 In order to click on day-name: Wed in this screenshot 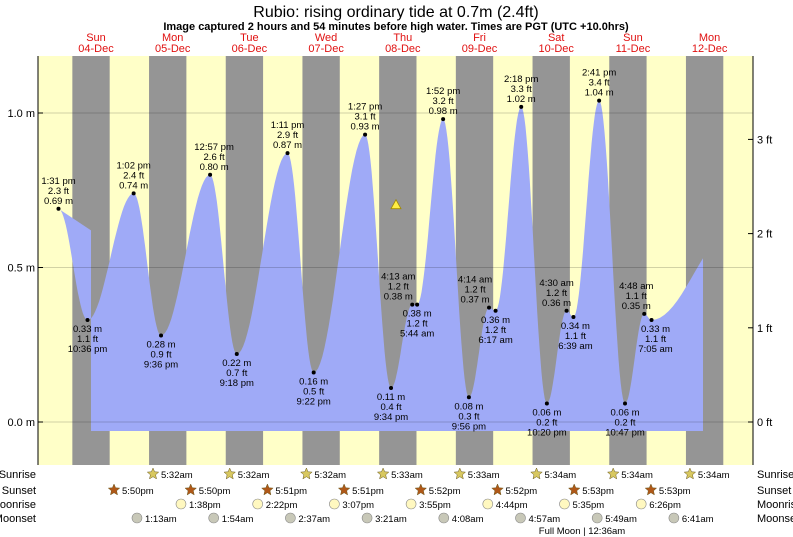, I will do `click(326, 38)`.